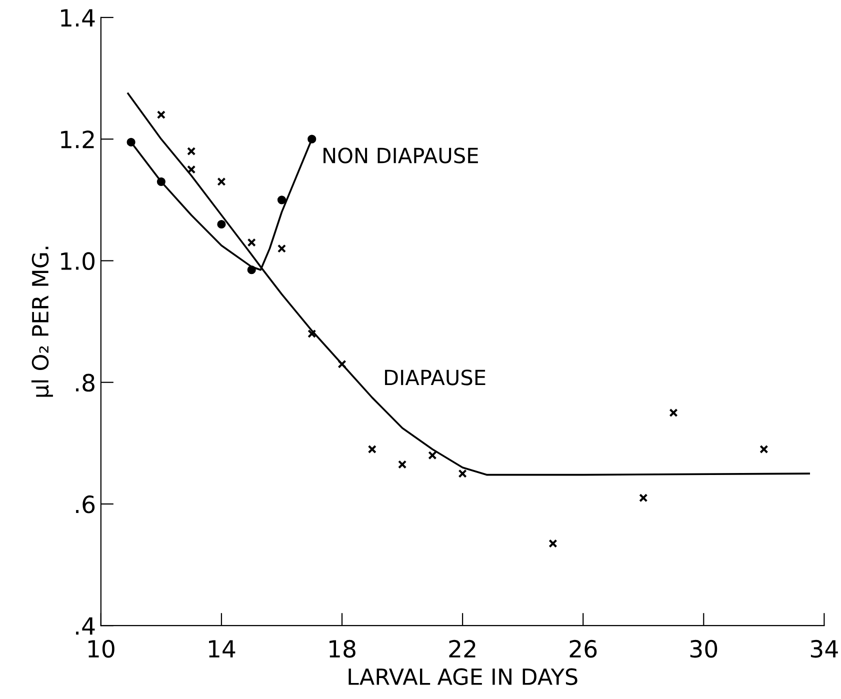 This screenshot has height=699, width=841. Describe the element at coordinates (42, 321) in the screenshot. I see `y-axis-title: μl O₂ PER MG.` at that location.